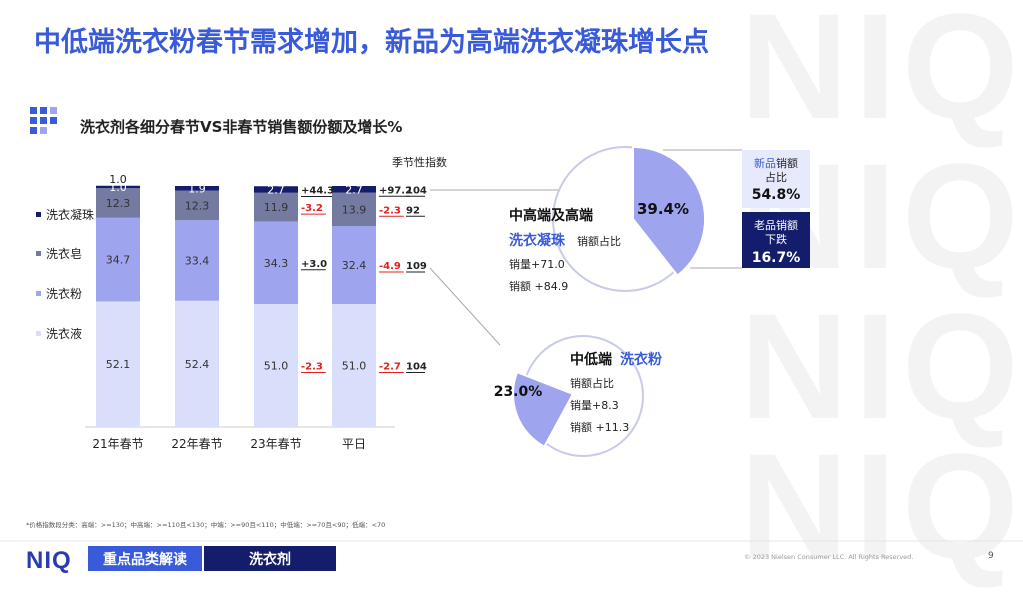 The width and height of the screenshot is (1023, 593). I want to click on legend-label: 洗衣液, so click(64, 334).